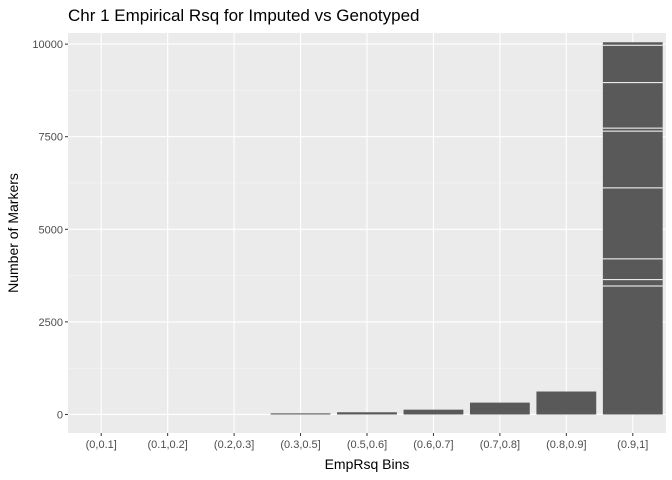  What do you see at coordinates (13, 233) in the screenshot?
I see `y-axis-title: Number of Markers` at bounding box center [13, 233].